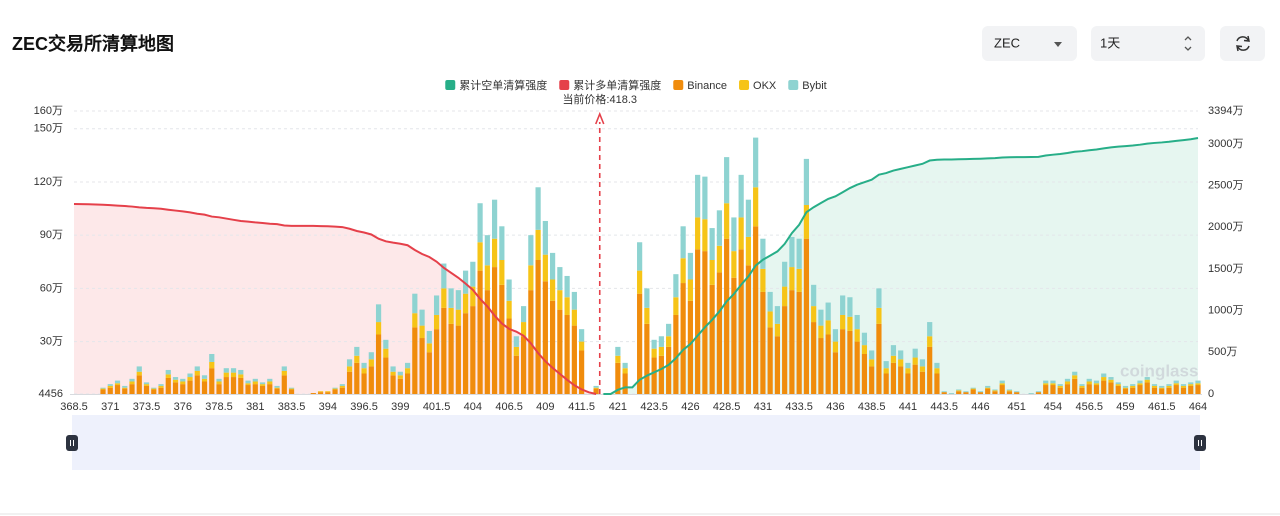 The width and height of the screenshot is (1280, 516). I want to click on zoom-slider, so click(636, 442).